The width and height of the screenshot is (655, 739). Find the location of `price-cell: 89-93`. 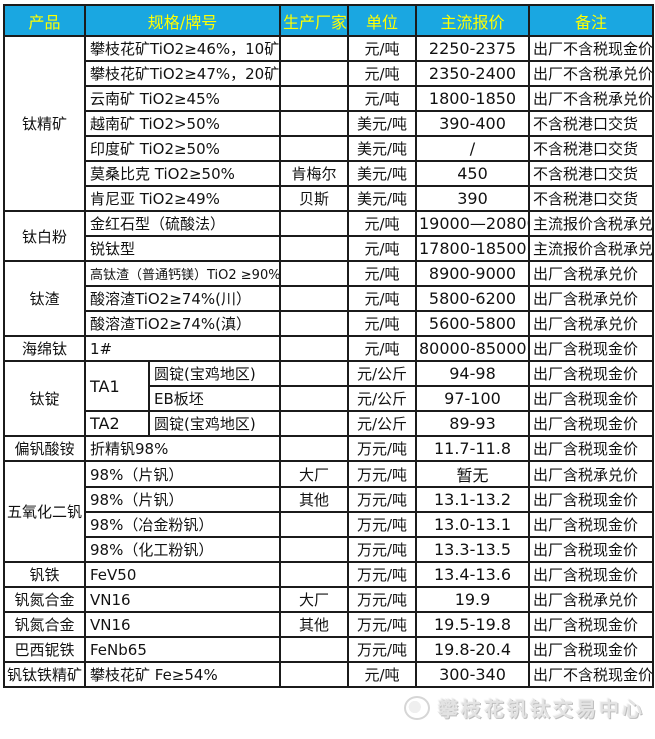

price-cell: 89-93 is located at coordinates (472, 423).